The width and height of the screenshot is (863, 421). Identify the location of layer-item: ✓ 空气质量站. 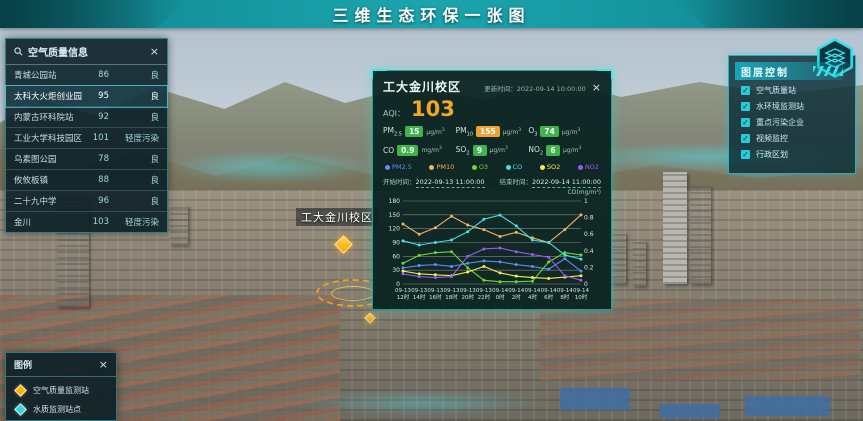
(792, 90).